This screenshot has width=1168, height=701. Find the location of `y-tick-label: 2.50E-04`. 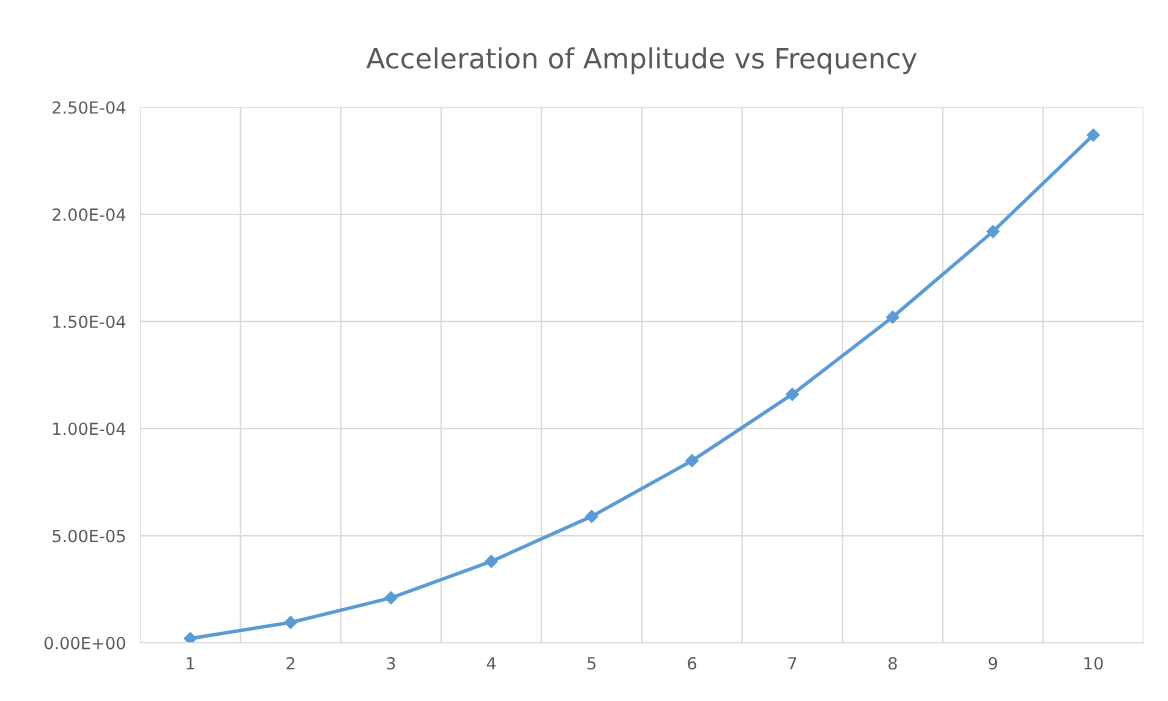

y-tick-label: 2.50E-04 is located at coordinates (89, 107).